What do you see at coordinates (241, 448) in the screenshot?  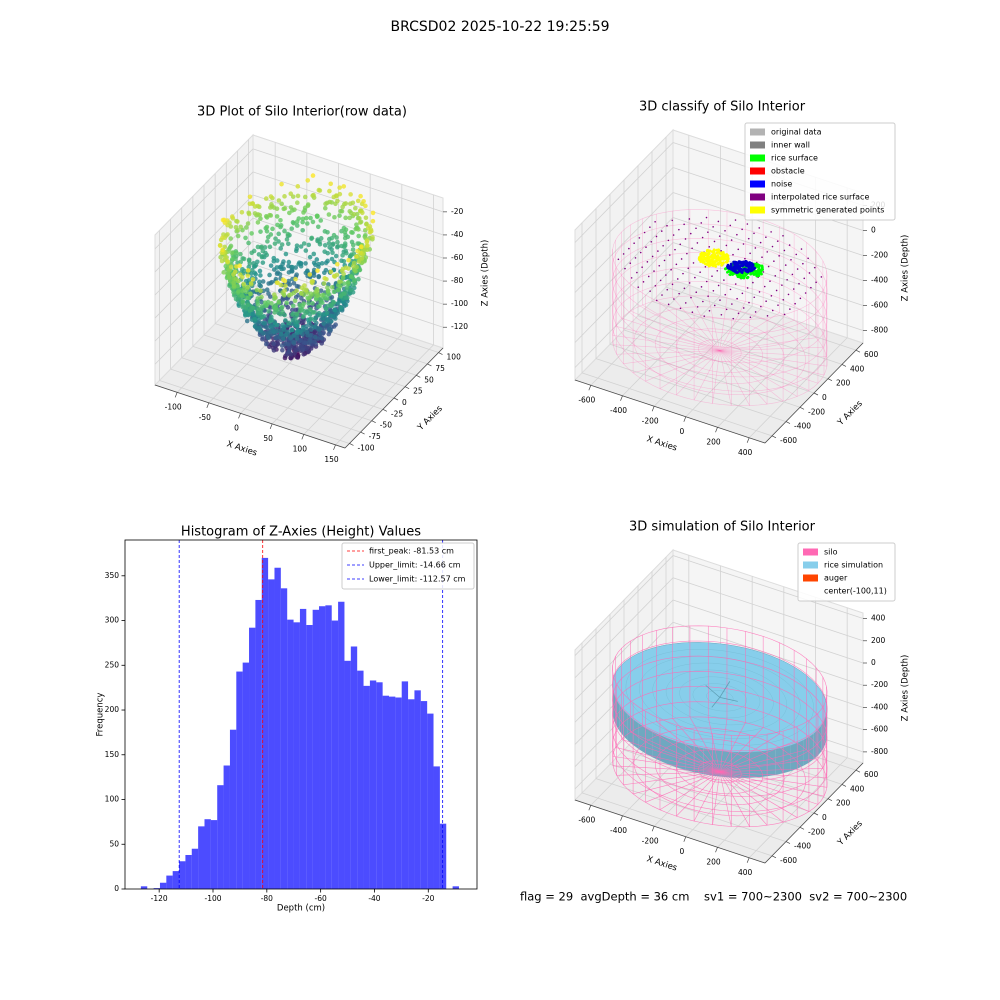 I see `x-axis-label: X Axies` at bounding box center [241, 448].